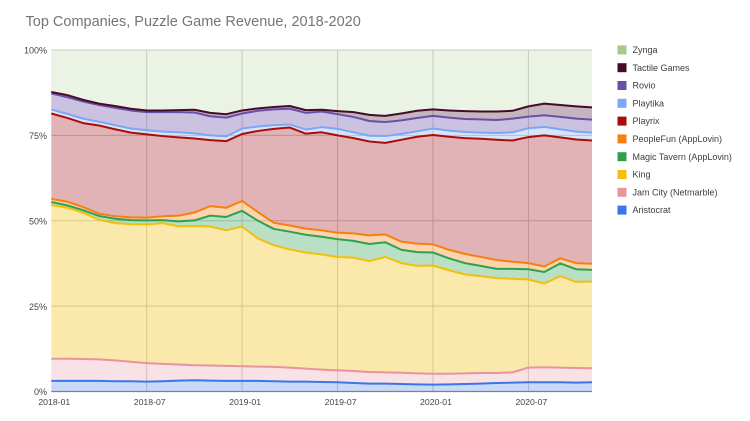 The height and width of the screenshot is (421, 750). What do you see at coordinates (531, 402) in the screenshot?
I see `svg-text: 2020-07` at bounding box center [531, 402].